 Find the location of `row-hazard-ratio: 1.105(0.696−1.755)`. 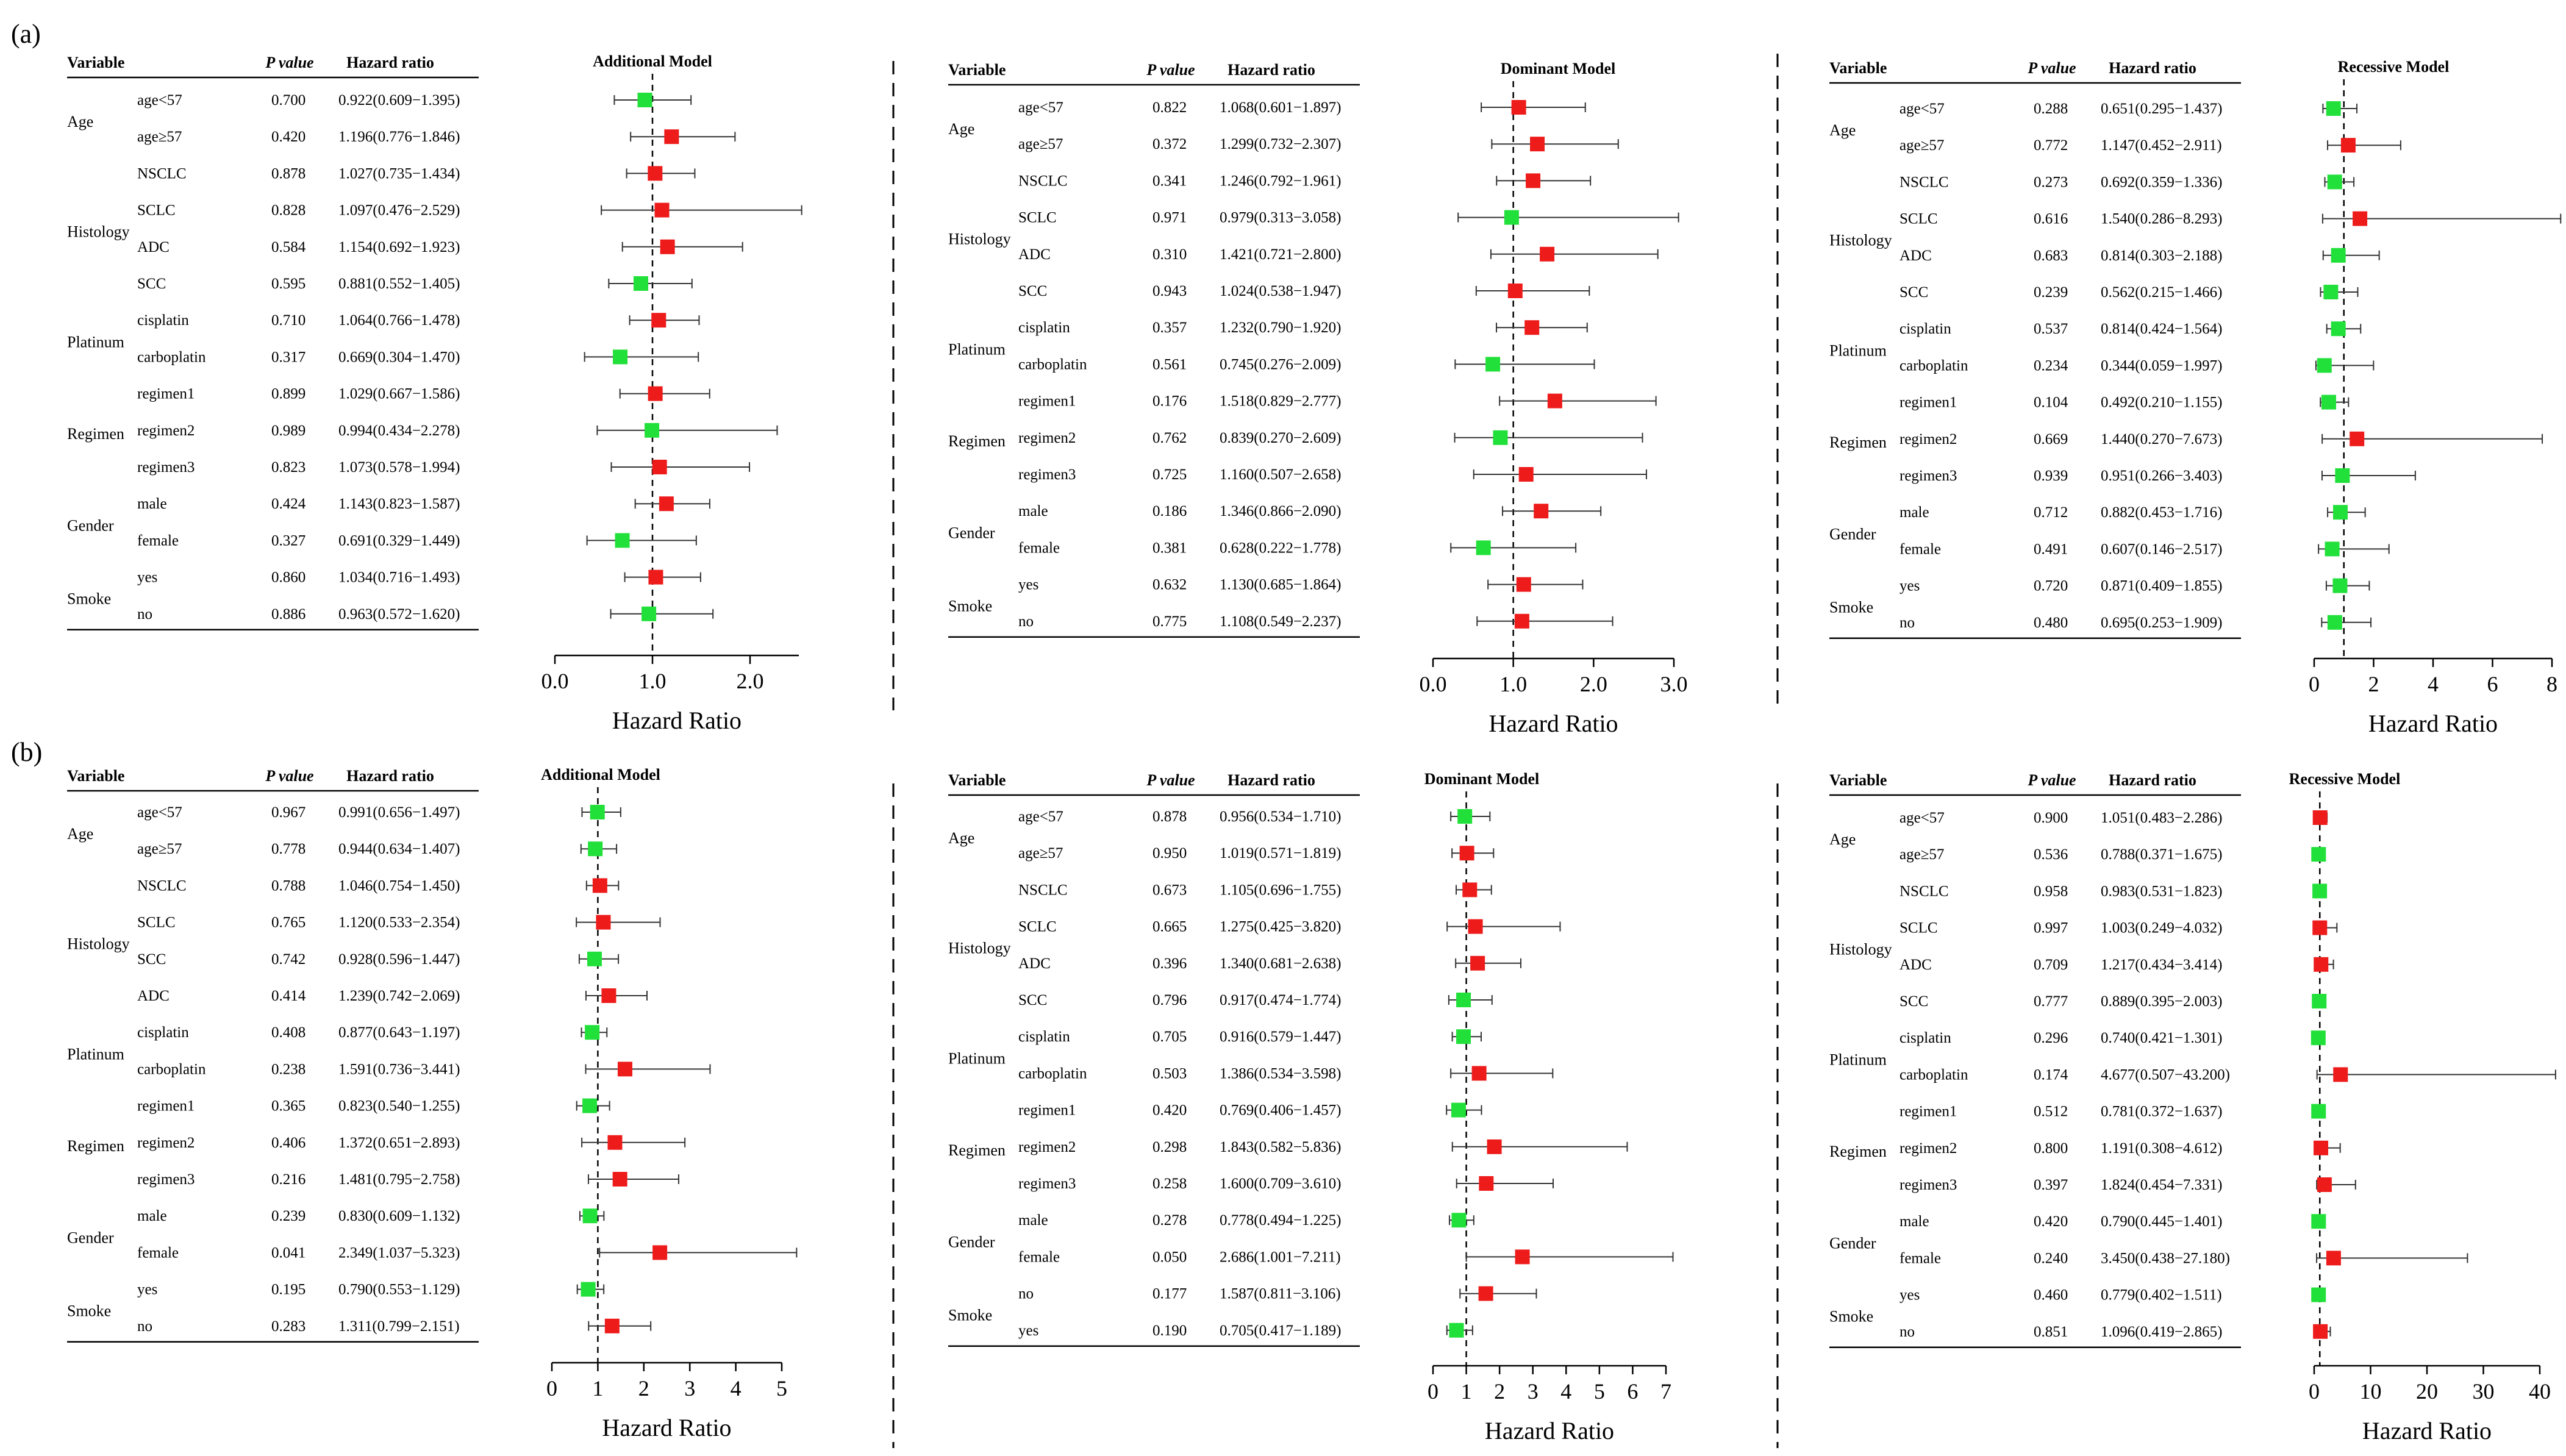

row-hazard-ratio: 1.105(0.696−1.755) is located at coordinates (1281, 890).